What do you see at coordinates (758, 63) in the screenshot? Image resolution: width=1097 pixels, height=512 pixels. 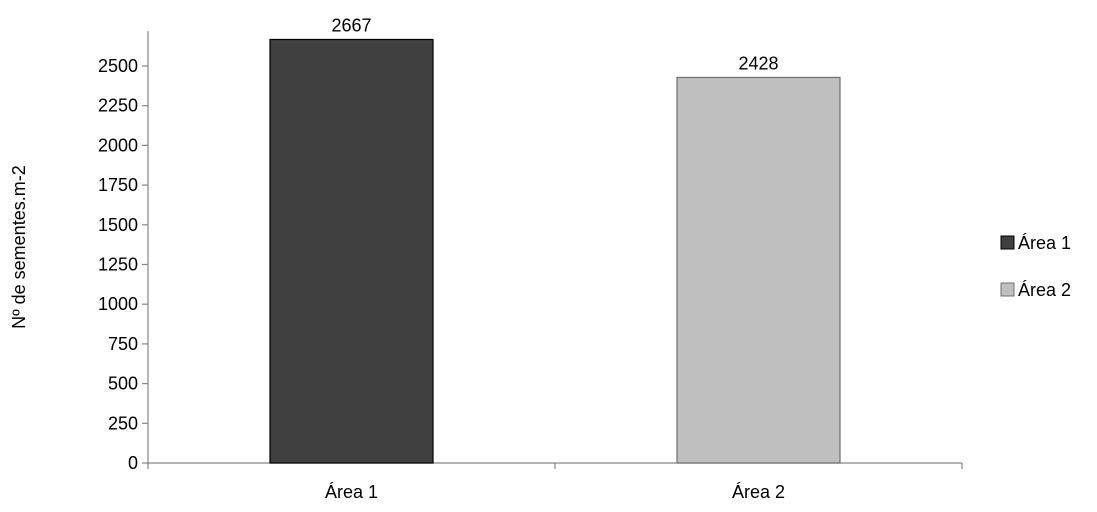 I see `bar-data-label: 2428` at bounding box center [758, 63].